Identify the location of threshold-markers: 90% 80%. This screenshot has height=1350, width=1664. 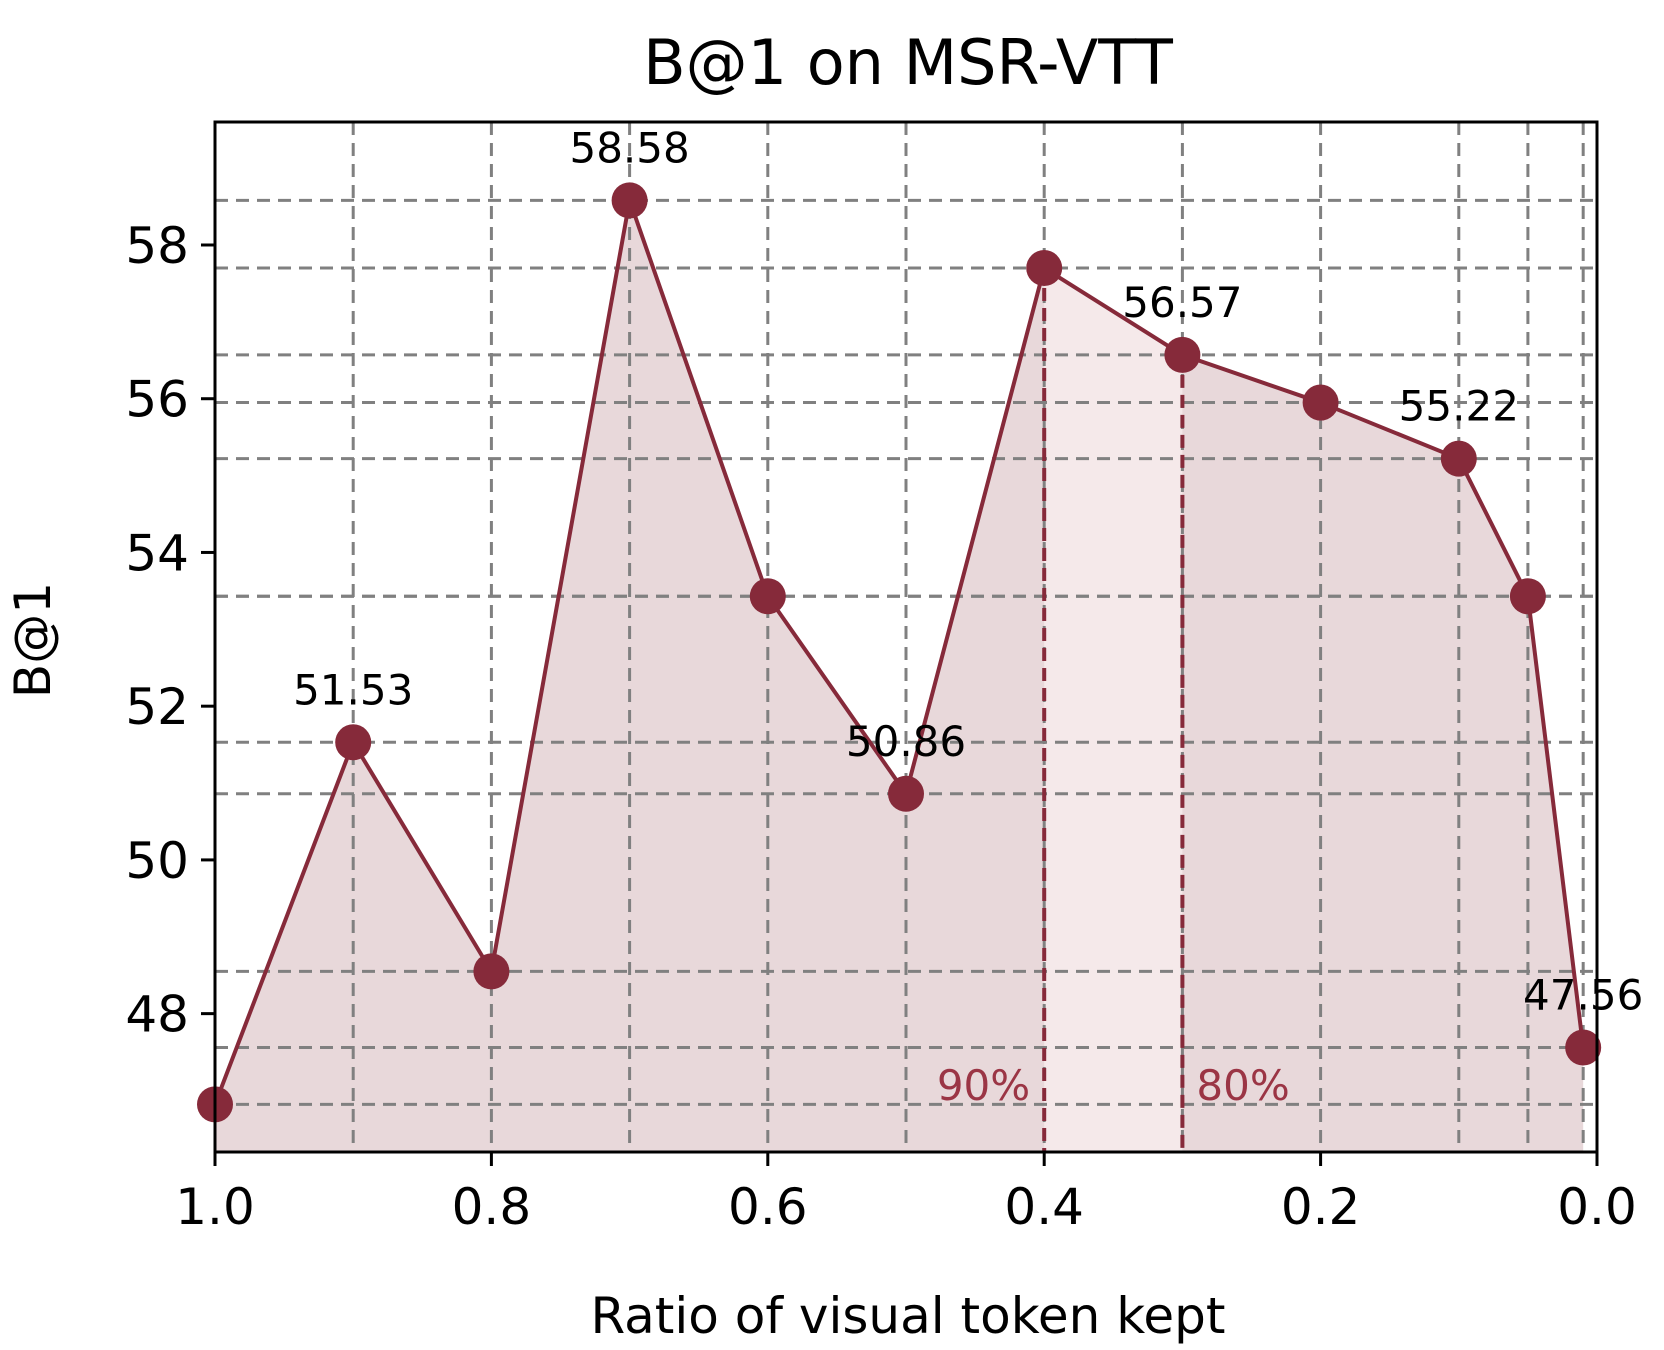
(1113, 710).